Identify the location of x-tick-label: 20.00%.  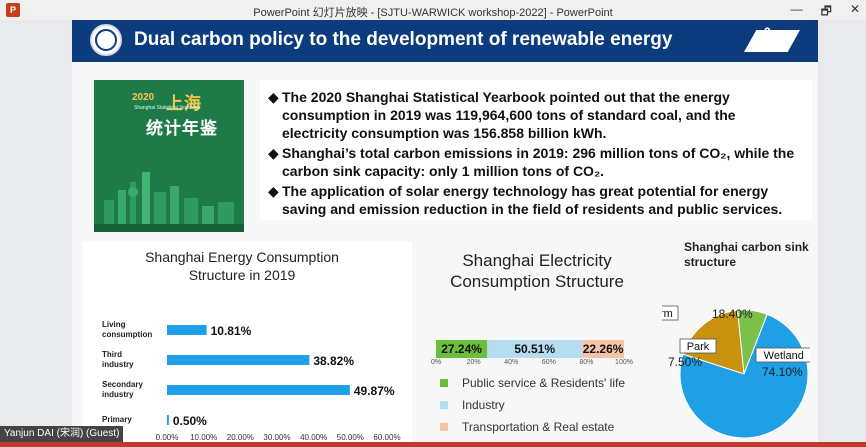
(240, 437).